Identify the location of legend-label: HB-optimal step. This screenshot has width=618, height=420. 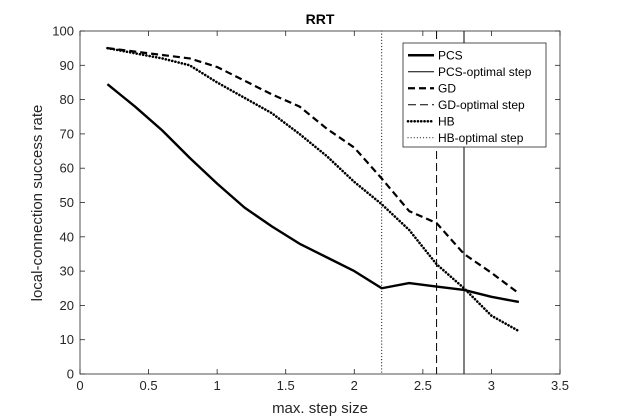
(481, 138).